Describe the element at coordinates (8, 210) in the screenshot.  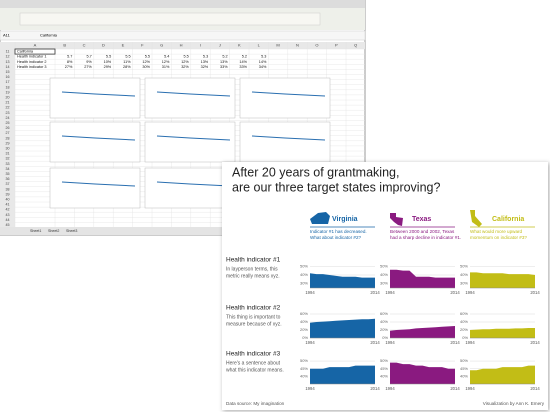
I see `row-number: 42` at that location.